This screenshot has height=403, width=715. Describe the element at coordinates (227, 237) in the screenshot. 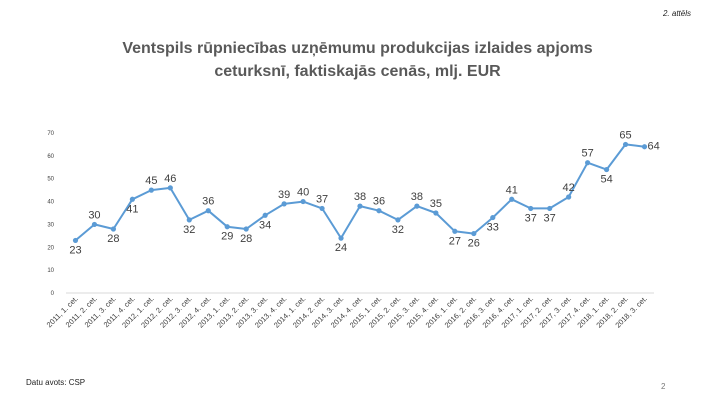

I see `data-label: 29` at that location.